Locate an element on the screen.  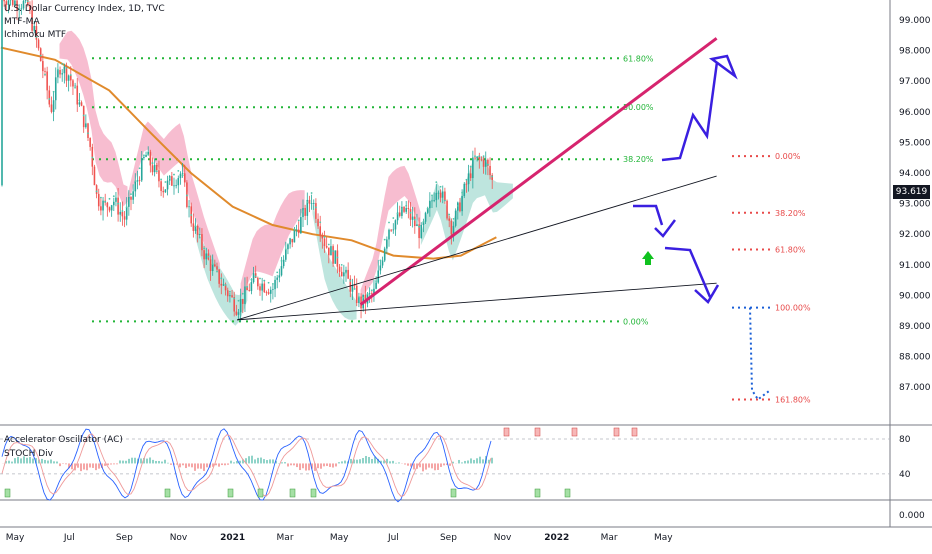
price-tick-label: 99.000 is located at coordinates (915, 21).